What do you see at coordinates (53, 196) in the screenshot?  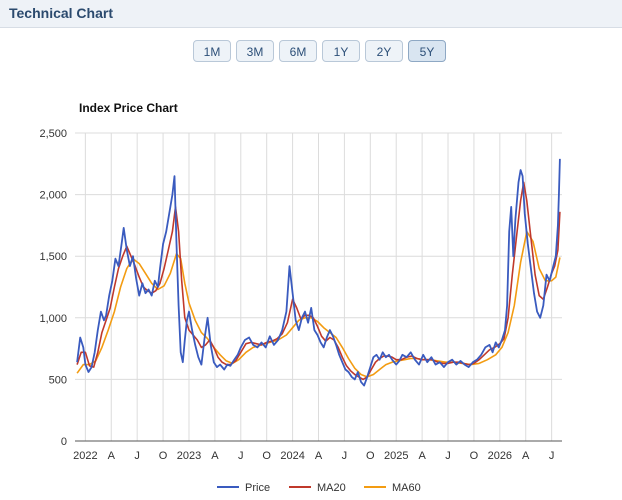 I see `y-tick-label: 2,000` at bounding box center [53, 196].